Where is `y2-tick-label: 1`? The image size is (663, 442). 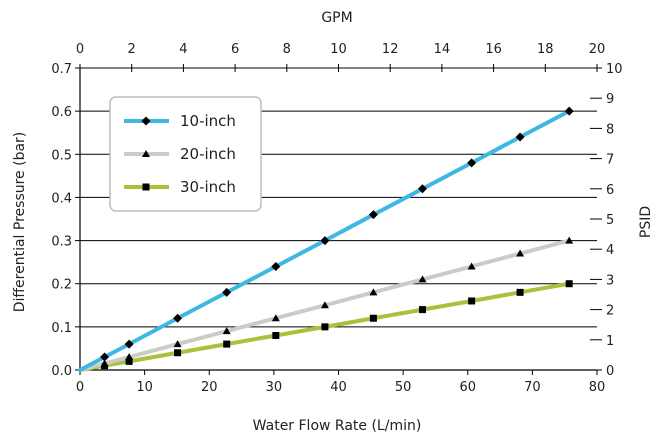
y2-tick-label: 1 is located at coordinates (610, 341).